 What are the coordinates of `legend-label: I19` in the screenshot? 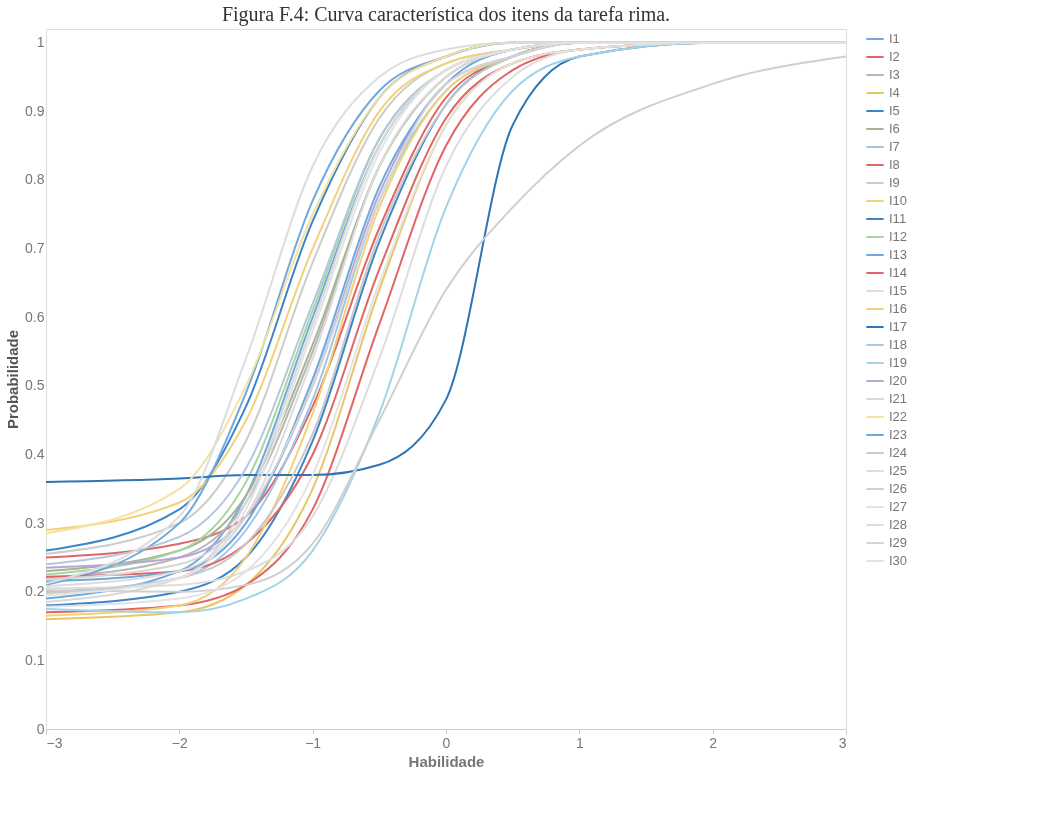 It's located at (898, 362).